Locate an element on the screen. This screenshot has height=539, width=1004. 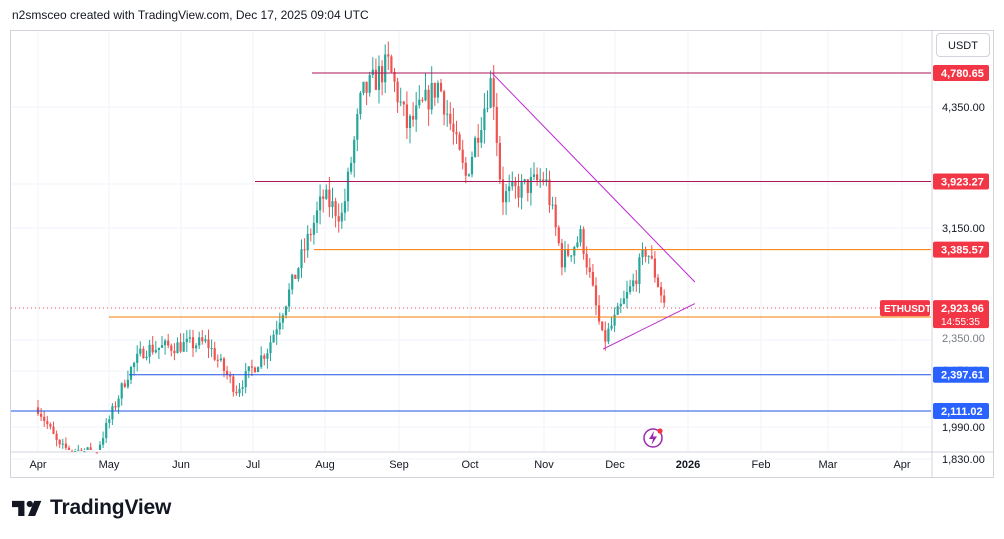
trendline-upper is located at coordinates (593, 177).